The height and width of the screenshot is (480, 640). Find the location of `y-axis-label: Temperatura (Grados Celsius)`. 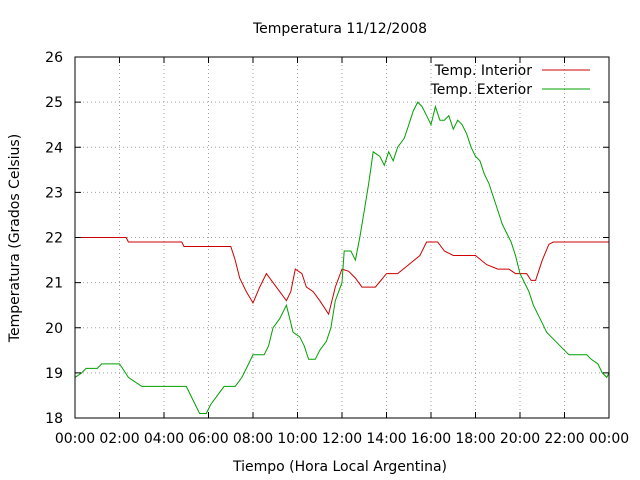

y-axis-label: Temperatura (Grados Celsius) is located at coordinates (15, 238).